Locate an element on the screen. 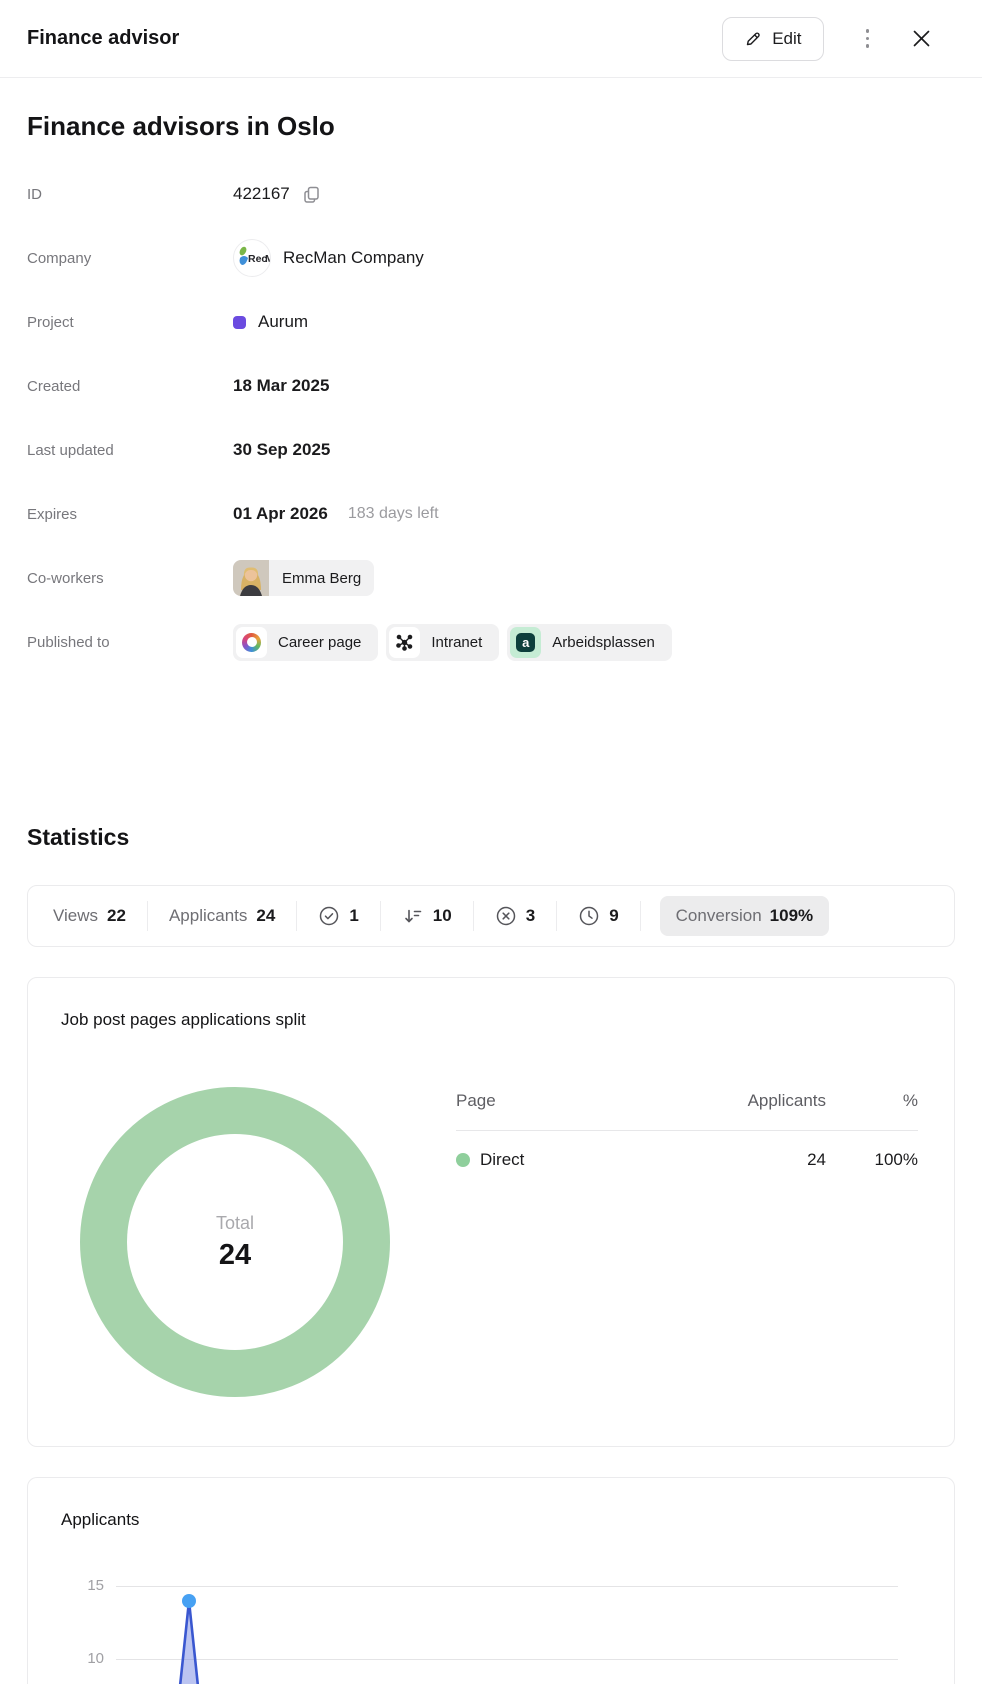  field-row-published-to: Published to Career page is located at coordinates (491, 642).